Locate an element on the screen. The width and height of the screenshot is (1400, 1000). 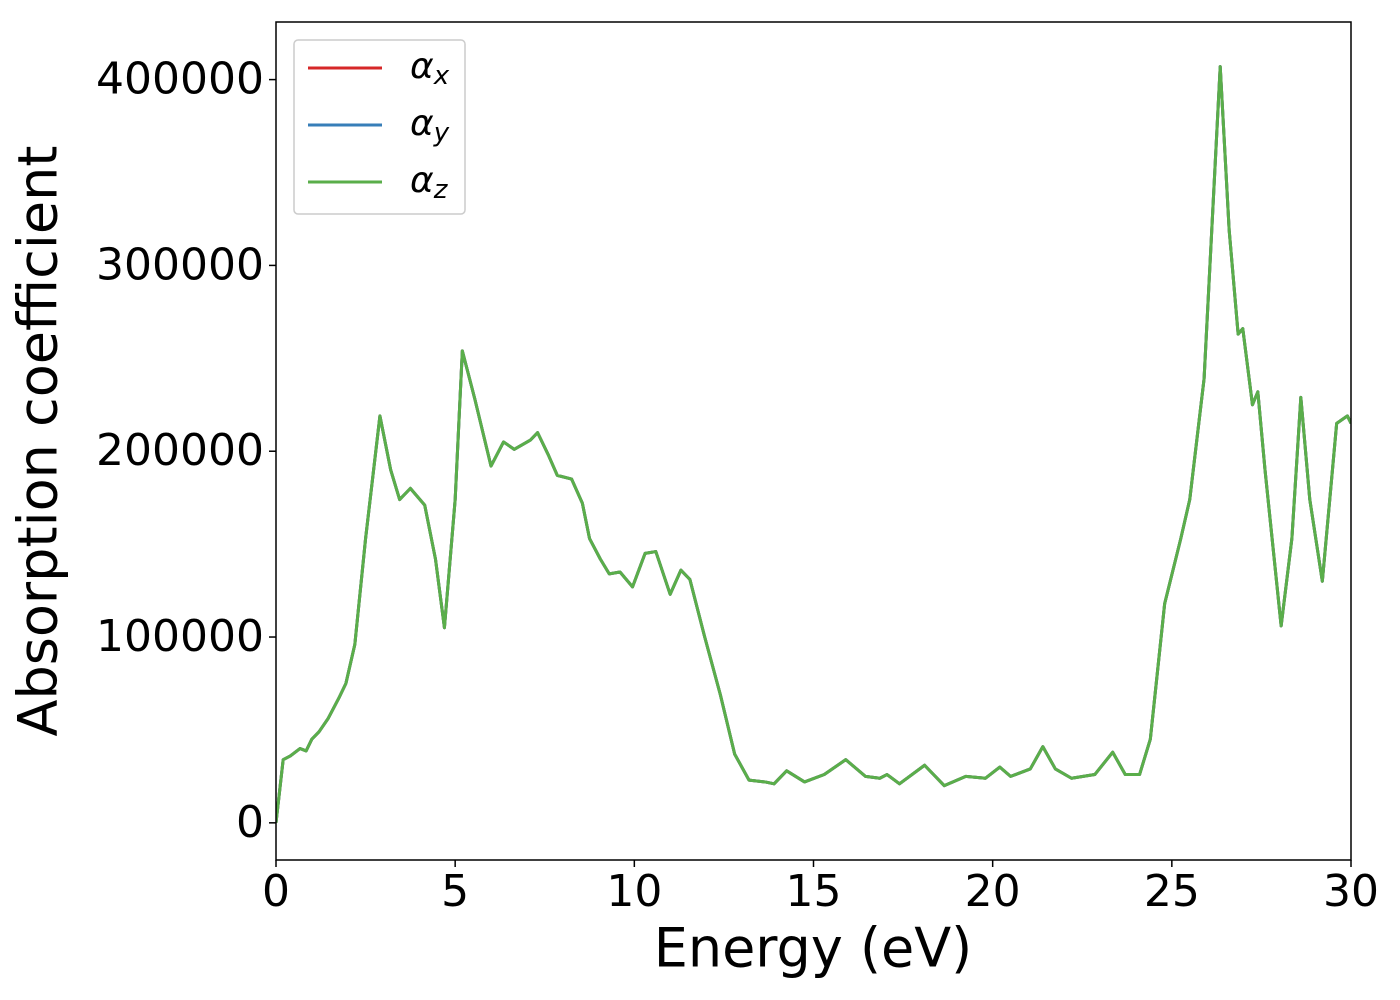
x-tick-label: 0 is located at coordinates (276, 891).